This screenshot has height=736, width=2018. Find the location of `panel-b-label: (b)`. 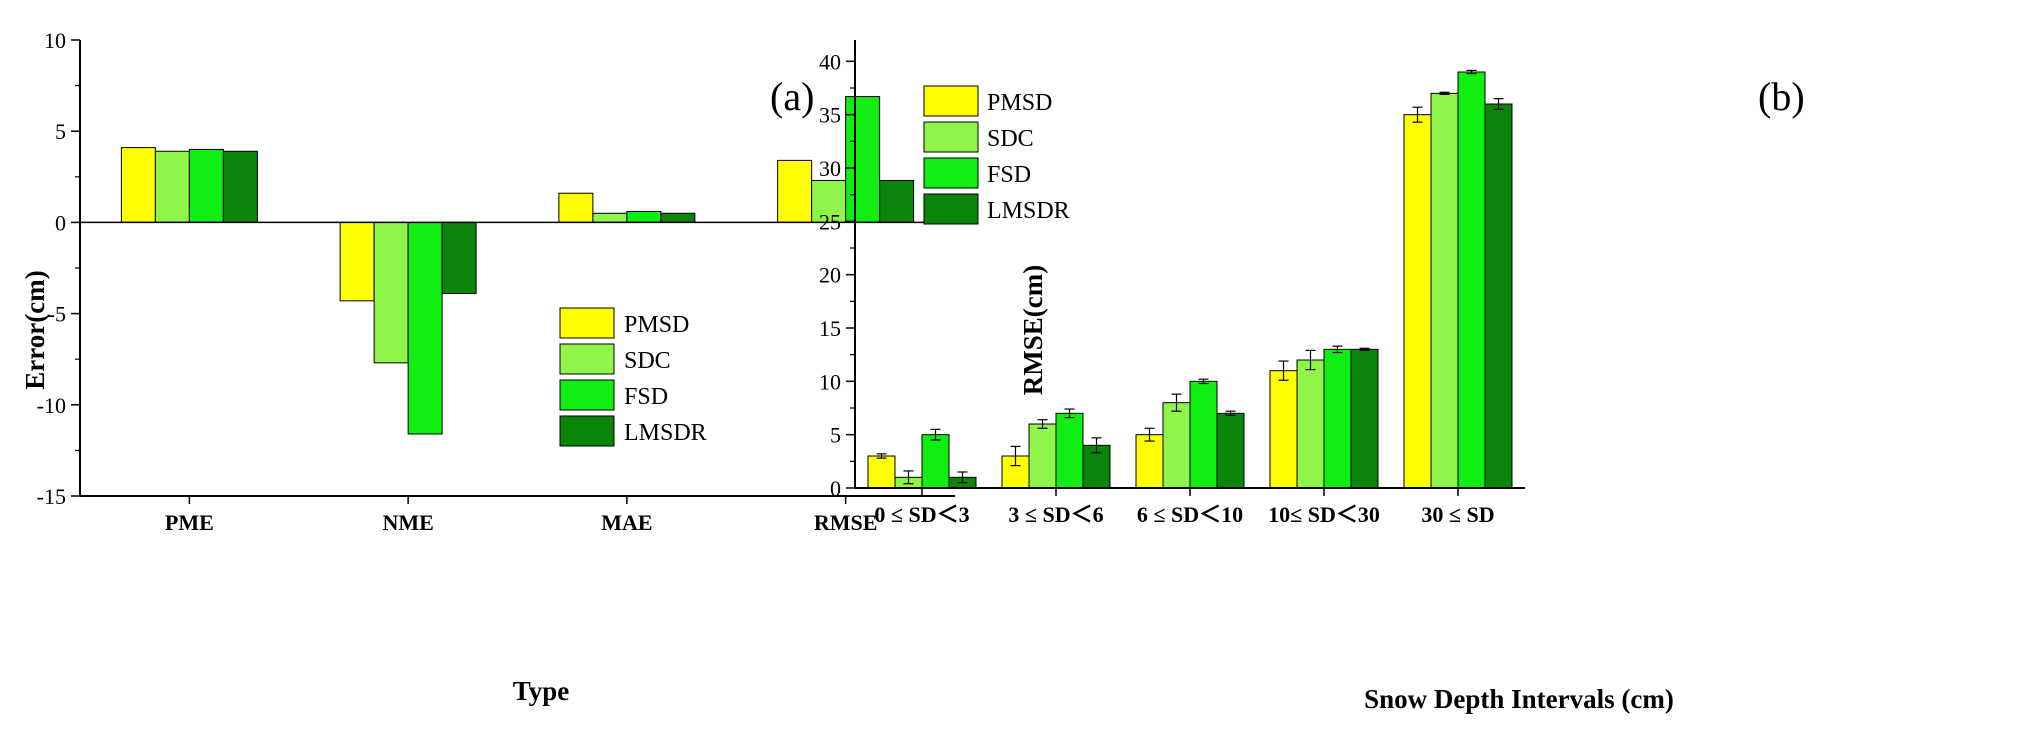

panel-b-label: (b) is located at coordinates (1781, 96).